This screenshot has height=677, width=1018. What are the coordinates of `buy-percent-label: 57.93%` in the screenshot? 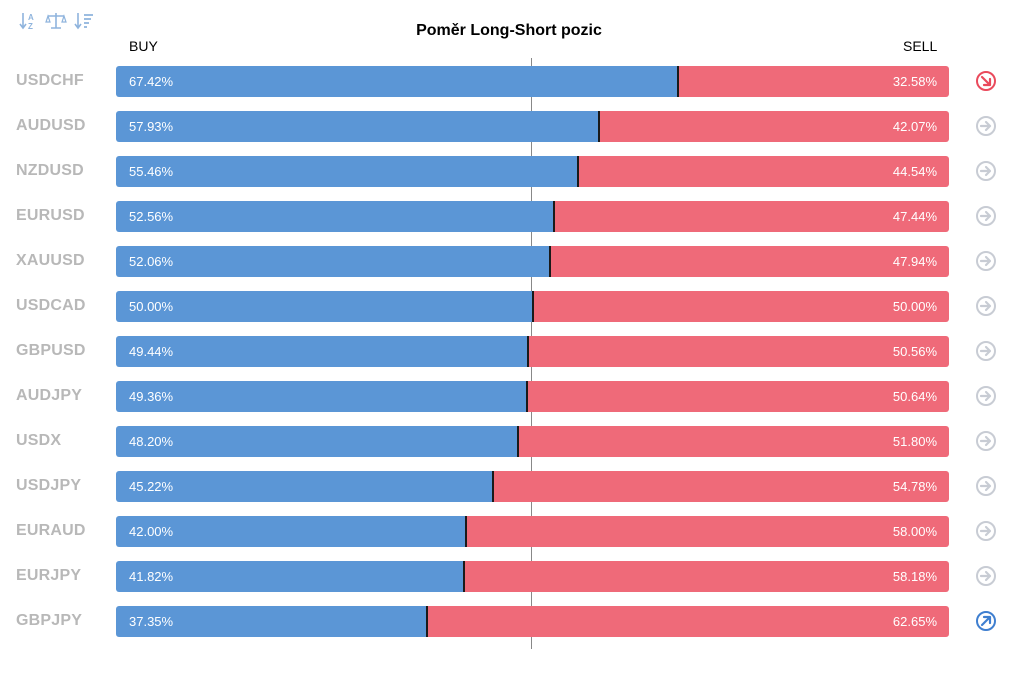 It's located at (151, 126).